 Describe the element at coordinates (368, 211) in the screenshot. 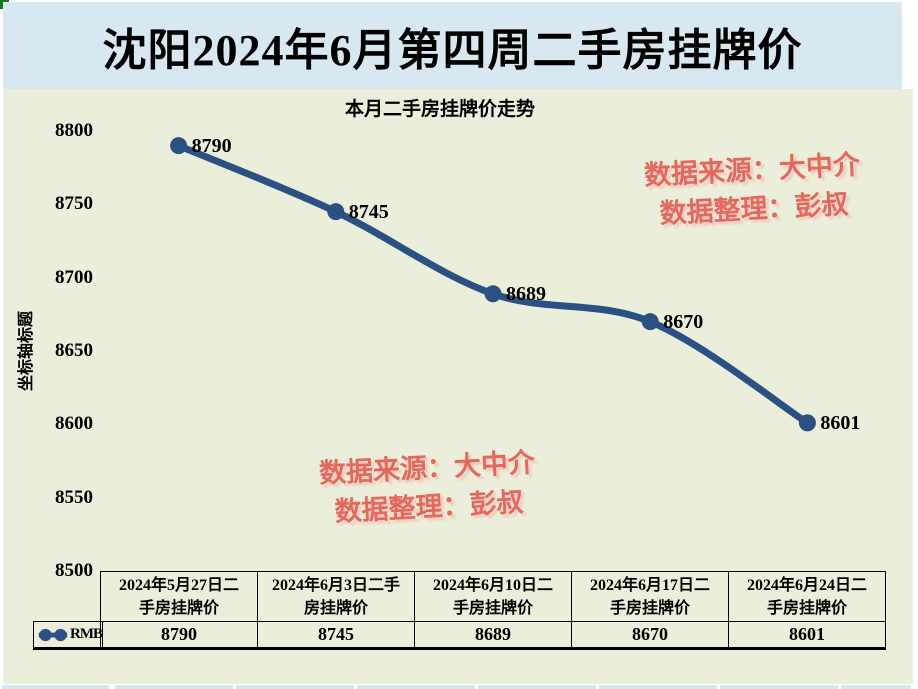

I see `data-point-label: 8745` at that location.